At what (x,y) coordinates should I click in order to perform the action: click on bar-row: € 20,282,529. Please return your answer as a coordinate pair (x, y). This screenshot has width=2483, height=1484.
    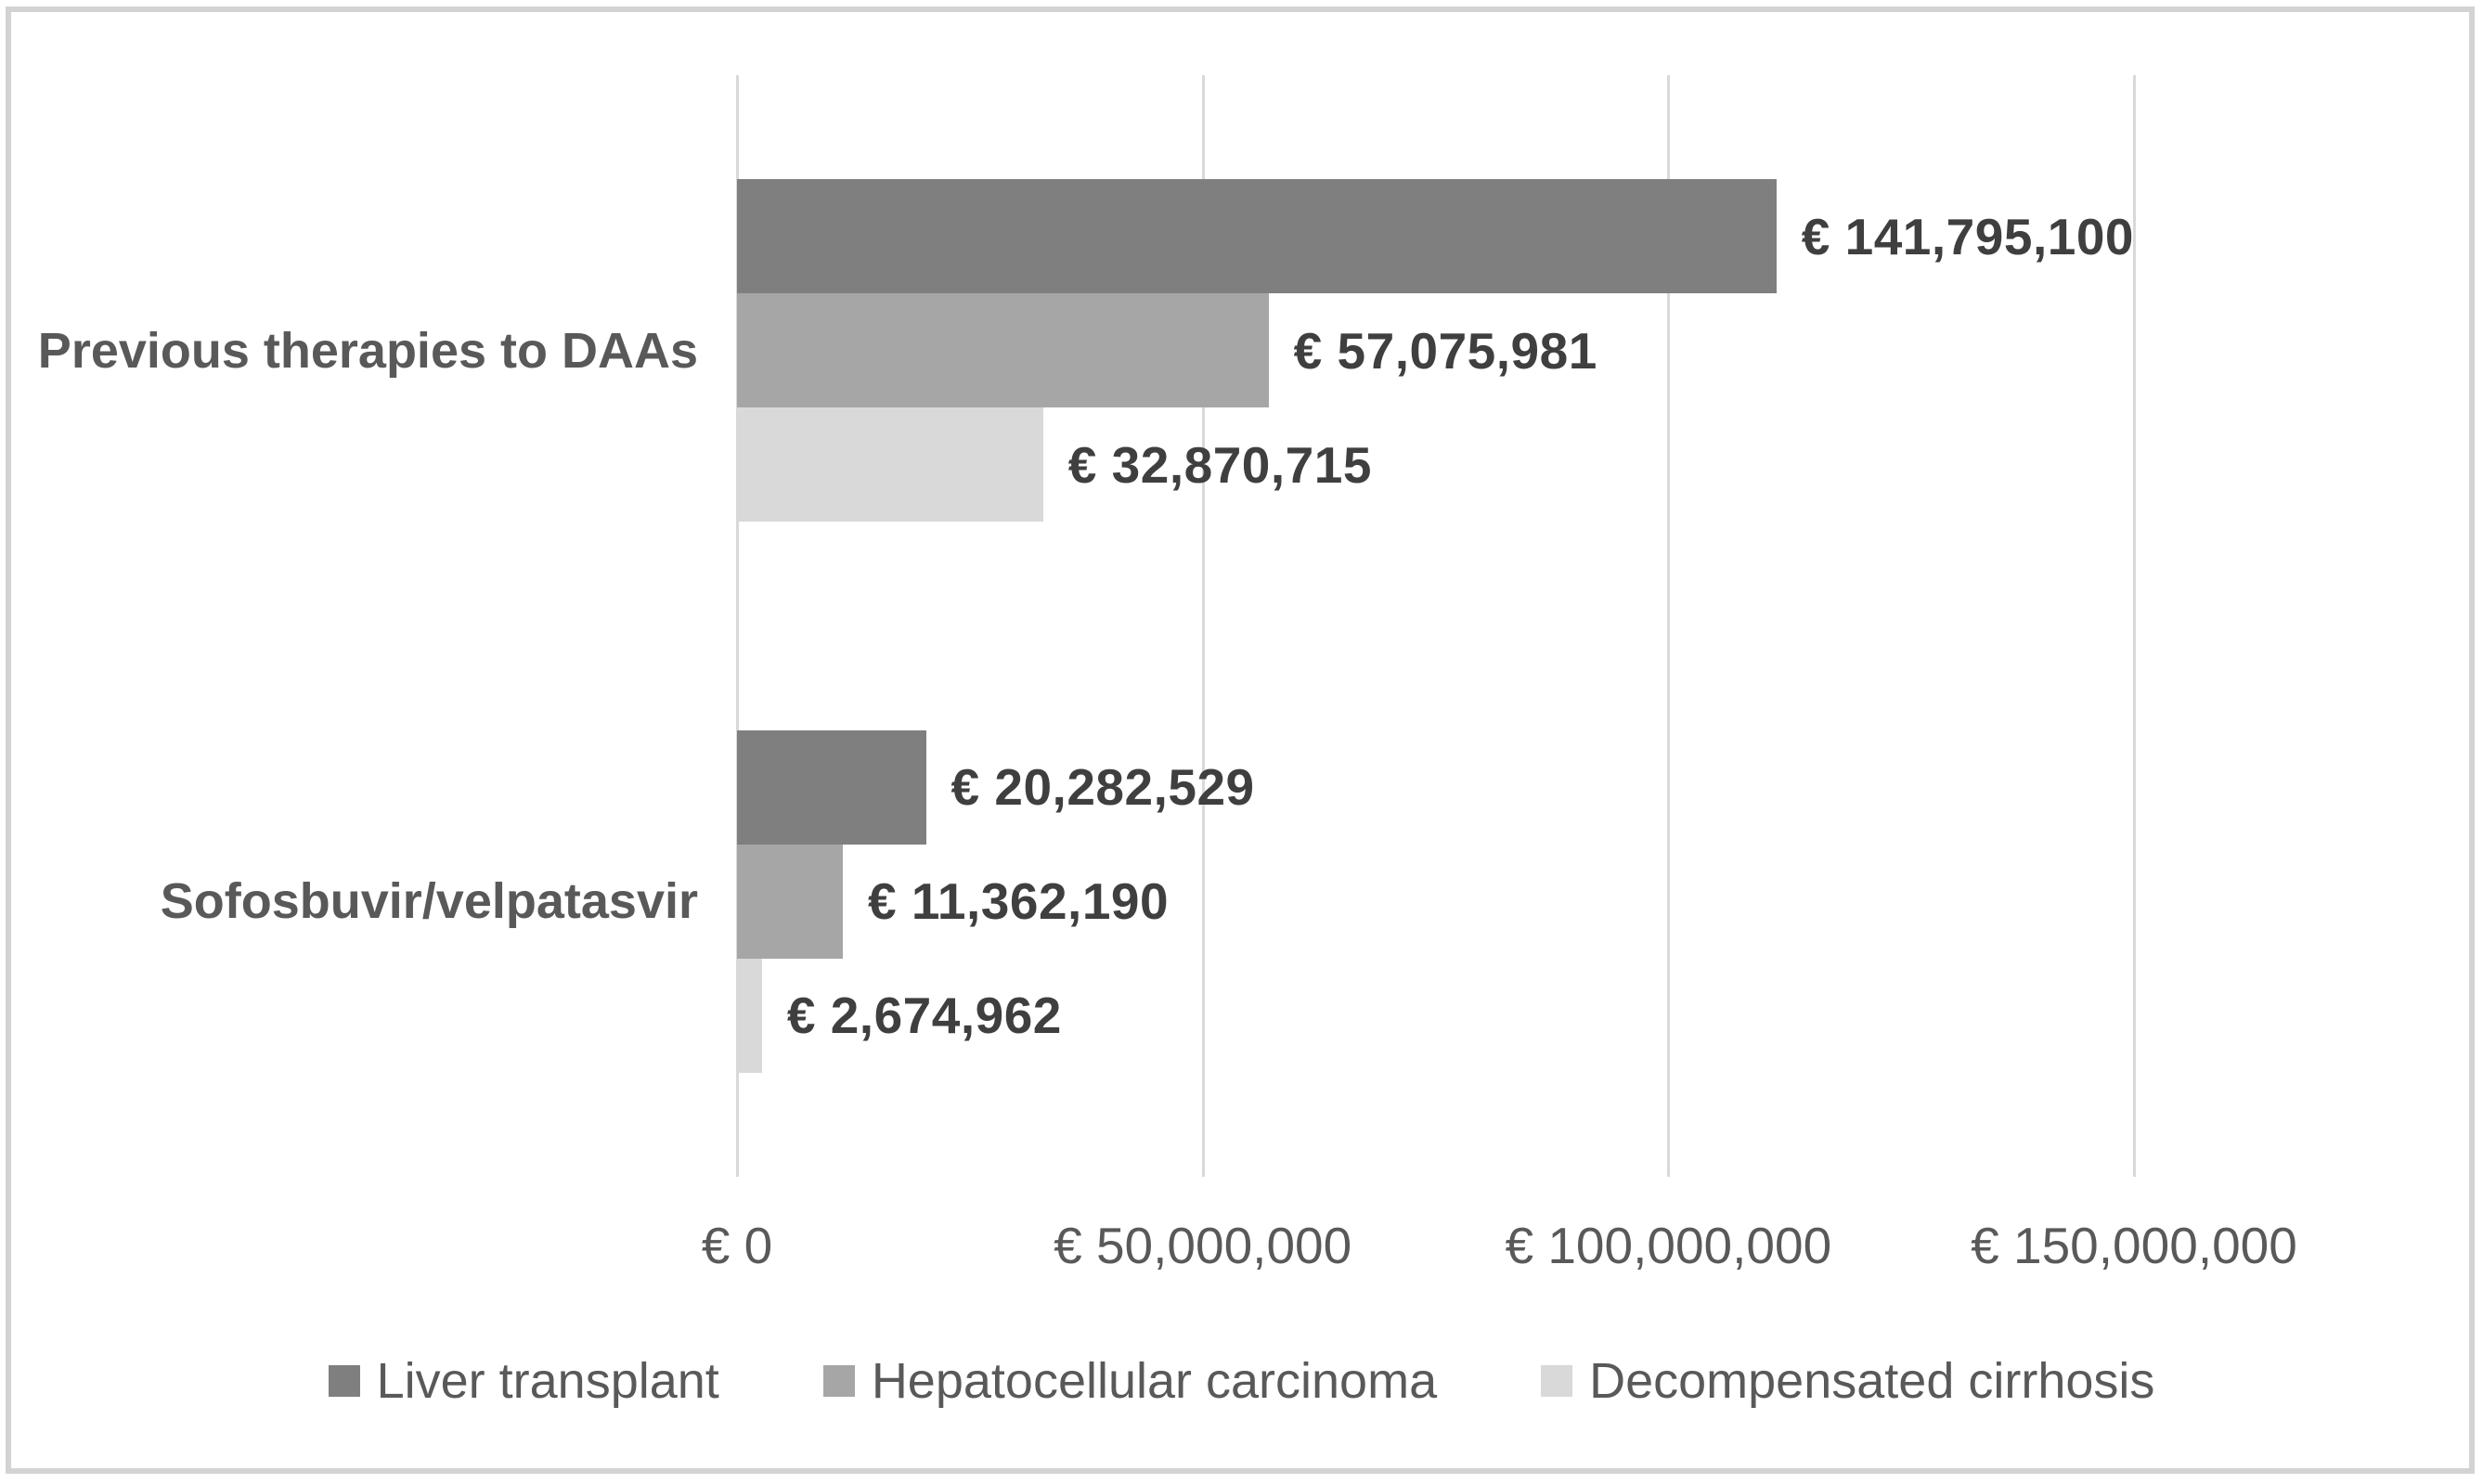
    Looking at the image, I should click on (1435, 787).